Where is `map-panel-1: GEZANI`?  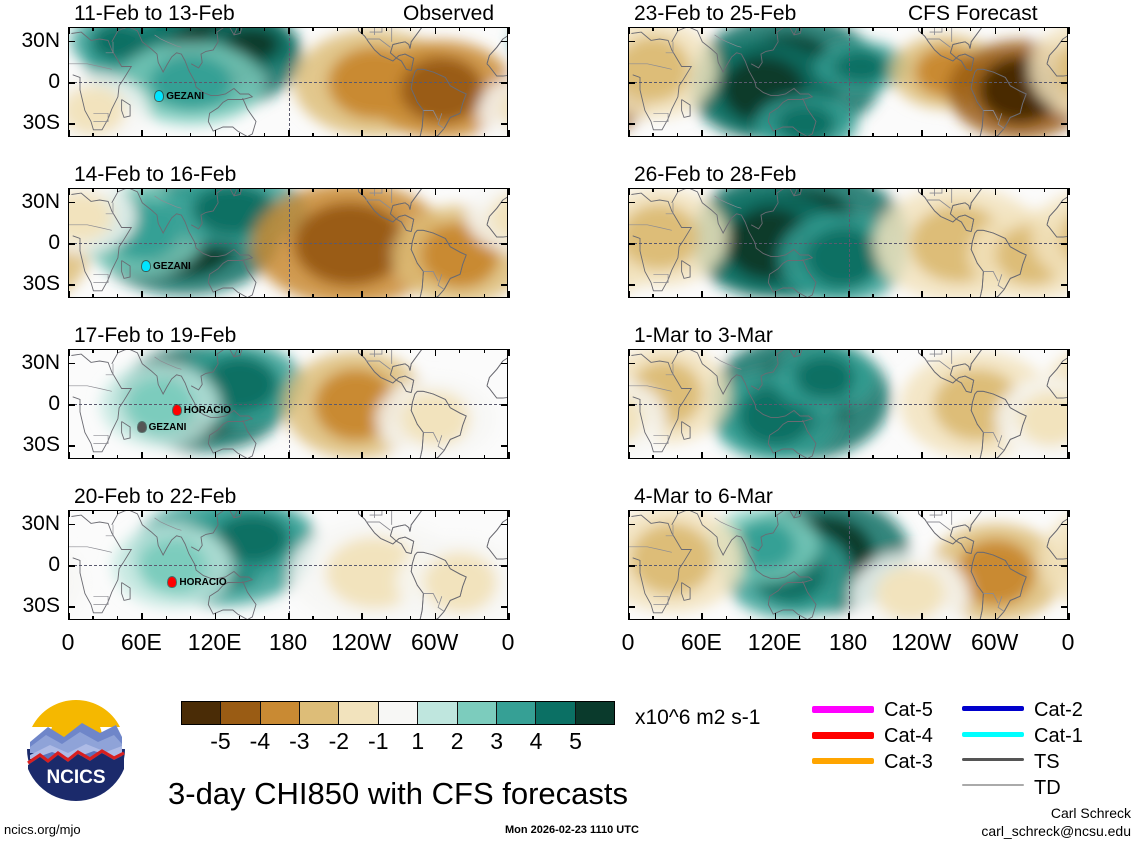 map-panel-1: GEZANI is located at coordinates (288, 243).